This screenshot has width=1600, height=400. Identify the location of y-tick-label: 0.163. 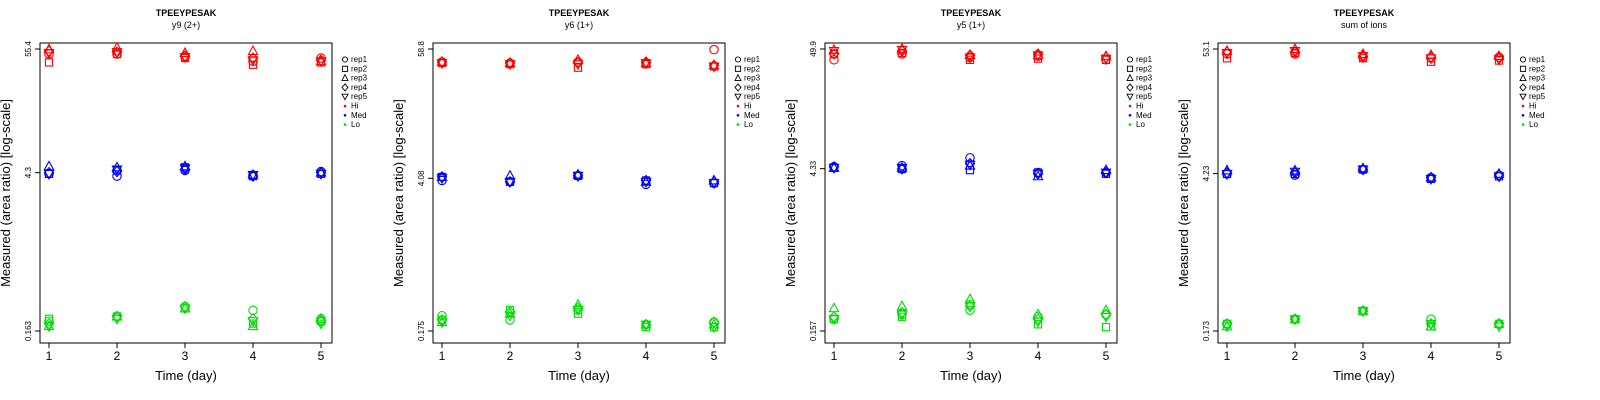
(28, 330).